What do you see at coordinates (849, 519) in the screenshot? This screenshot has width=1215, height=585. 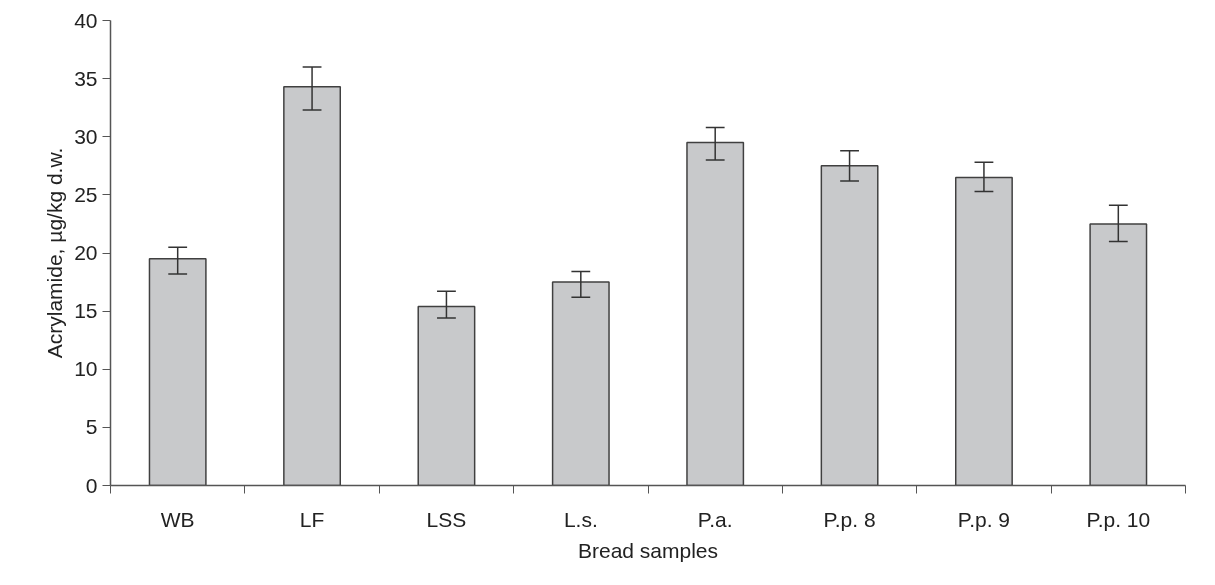 I see `x-tick-label: P.p. 8` at bounding box center [849, 519].